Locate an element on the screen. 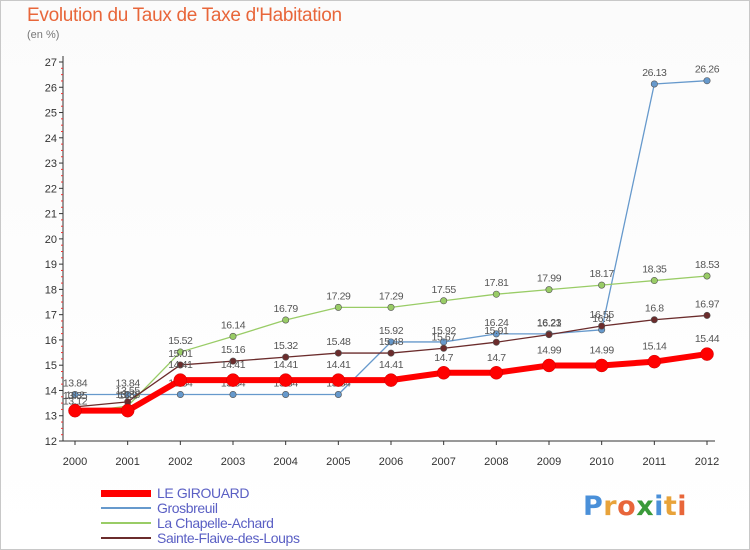 This screenshot has width=750, height=550. legend-label: La Chapelle-Achard is located at coordinates (215, 523).